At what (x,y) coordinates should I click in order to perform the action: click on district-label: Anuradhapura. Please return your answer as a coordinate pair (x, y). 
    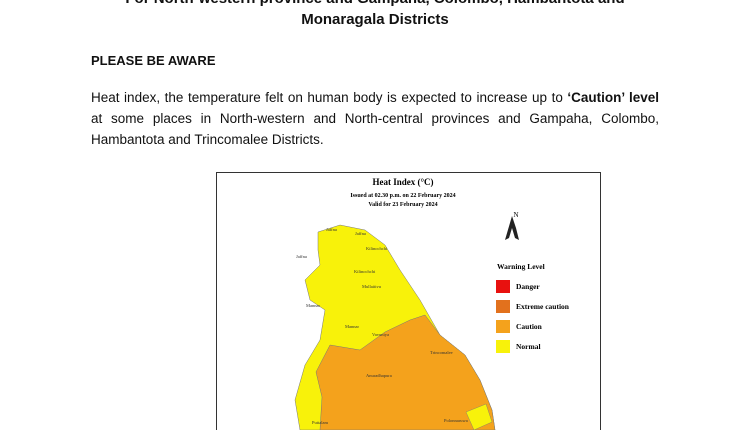
    Looking at the image, I should click on (379, 375).